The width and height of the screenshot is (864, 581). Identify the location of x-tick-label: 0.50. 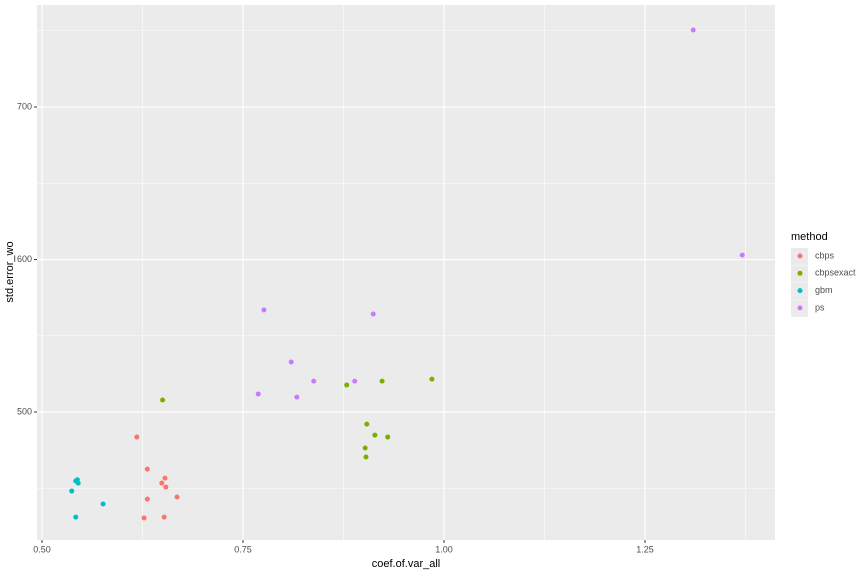
(42, 549).